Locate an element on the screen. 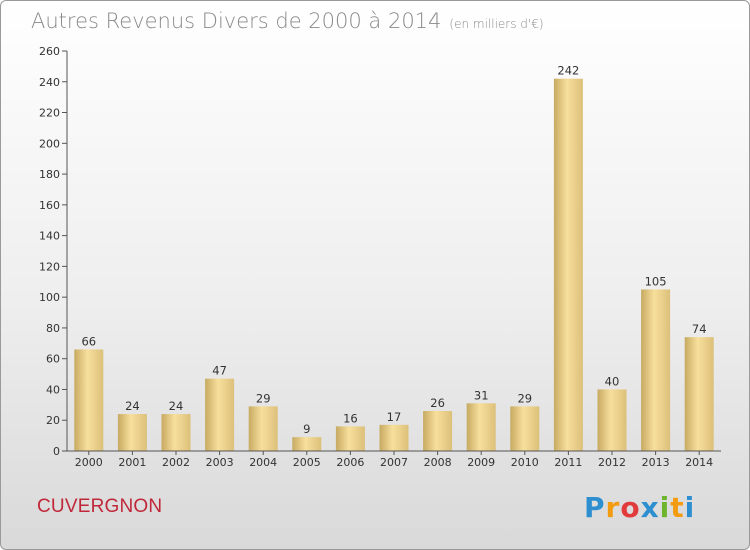 The width and height of the screenshot is (750, 550). y-tick-label-120: 120 is located at coordinates (49, 266).